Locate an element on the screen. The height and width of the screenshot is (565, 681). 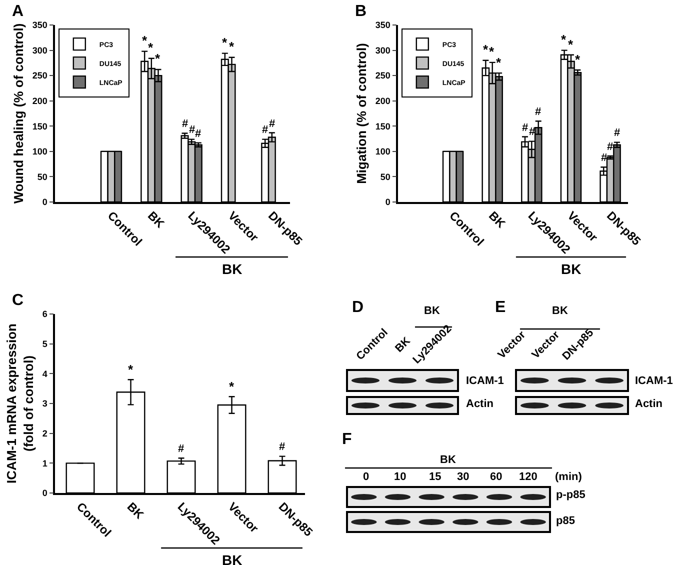
text: F is located at coordinates (347, 439).